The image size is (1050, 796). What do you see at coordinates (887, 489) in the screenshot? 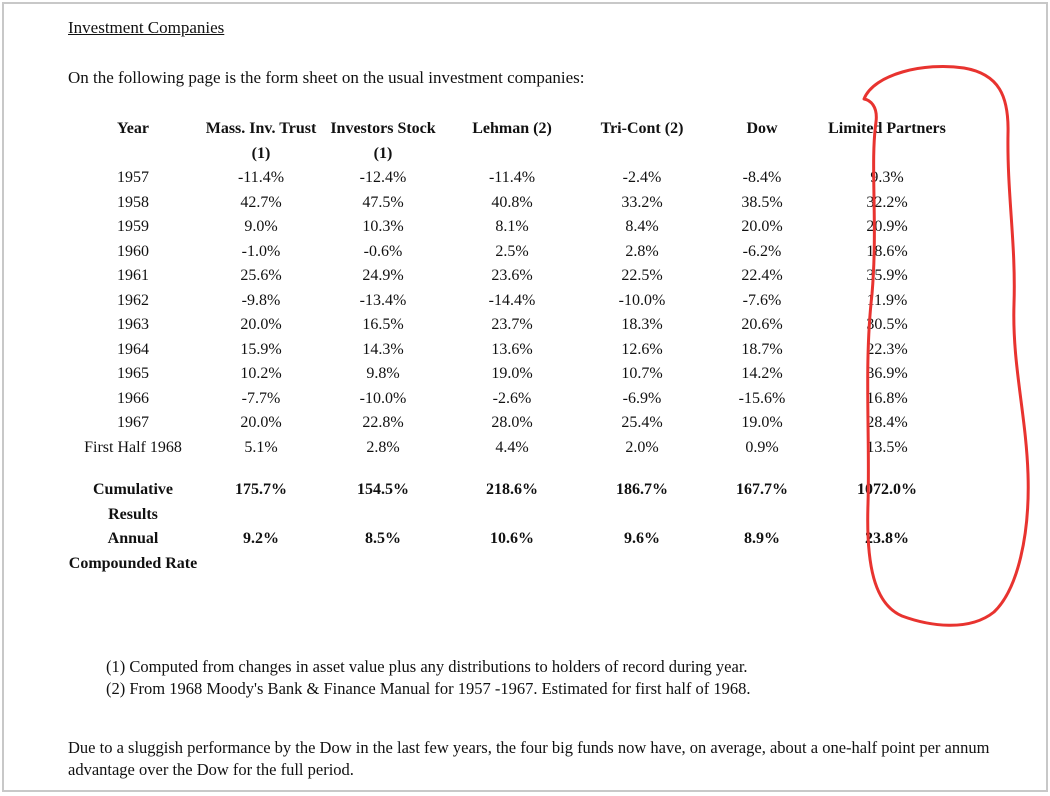
I see `cell-limited-partners: 1072.0%` at bounding box center [887, 489].